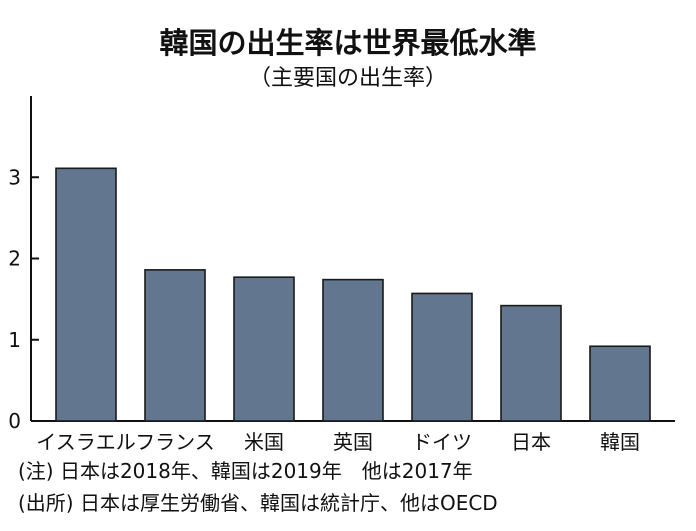  Describe the element at coordinates (348, 78) in the screenshot. I see `chart-subtitle: （主要国の出生率）` at that location.